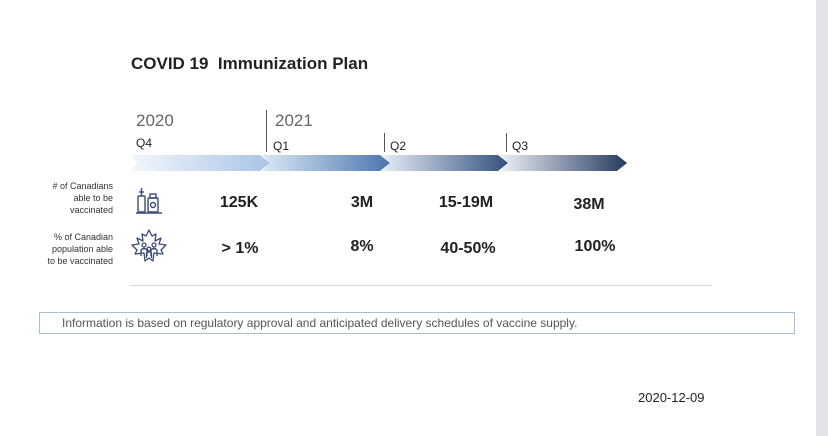 This screenshot has height=436, width=828. I want to click on quarter-q3-label: Q3, so click(520, 146).